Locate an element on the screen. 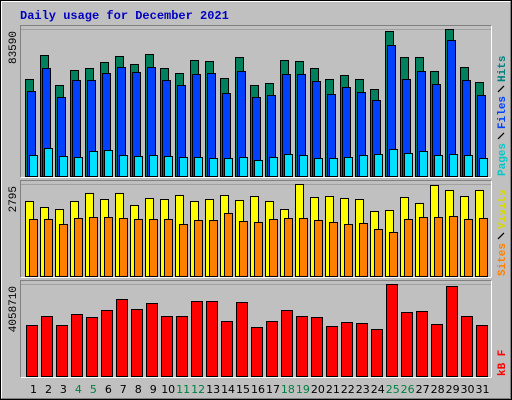 The width and height of the screenshot is (512, 400). x-tick-label: 17 is located at coordinates (273, 389).